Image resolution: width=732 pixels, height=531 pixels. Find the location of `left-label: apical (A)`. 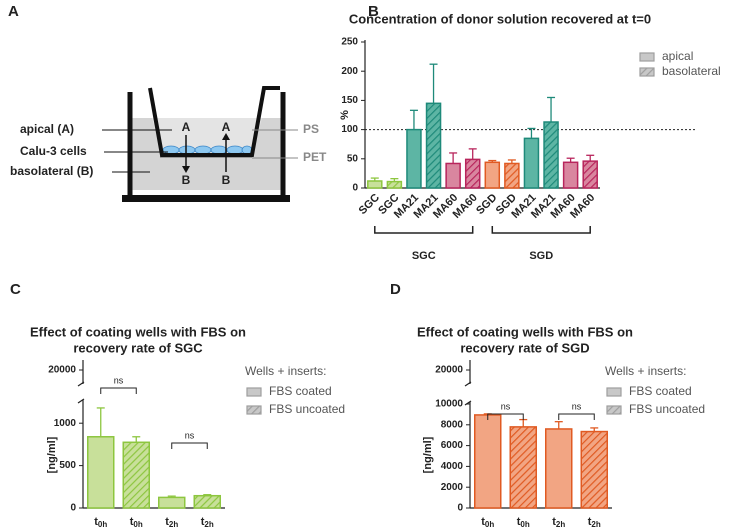

left-label: apical (A) is located at coordinates (47, 129).